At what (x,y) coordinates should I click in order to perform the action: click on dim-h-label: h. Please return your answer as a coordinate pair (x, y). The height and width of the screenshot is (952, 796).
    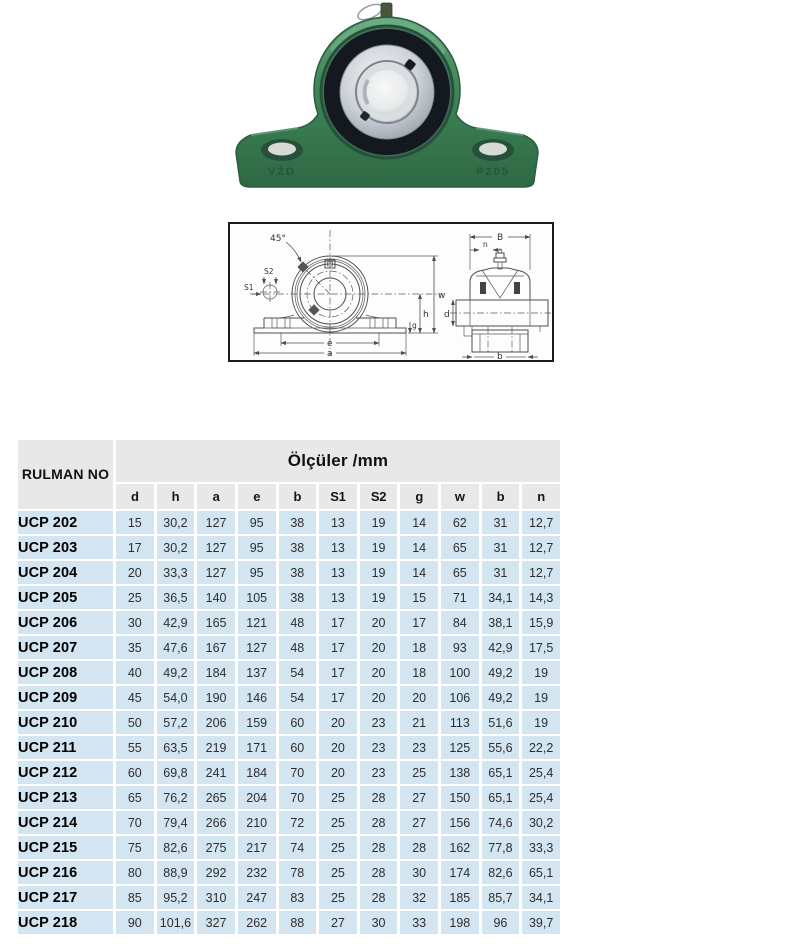
    Looking at the image, I should click on (426, 315).